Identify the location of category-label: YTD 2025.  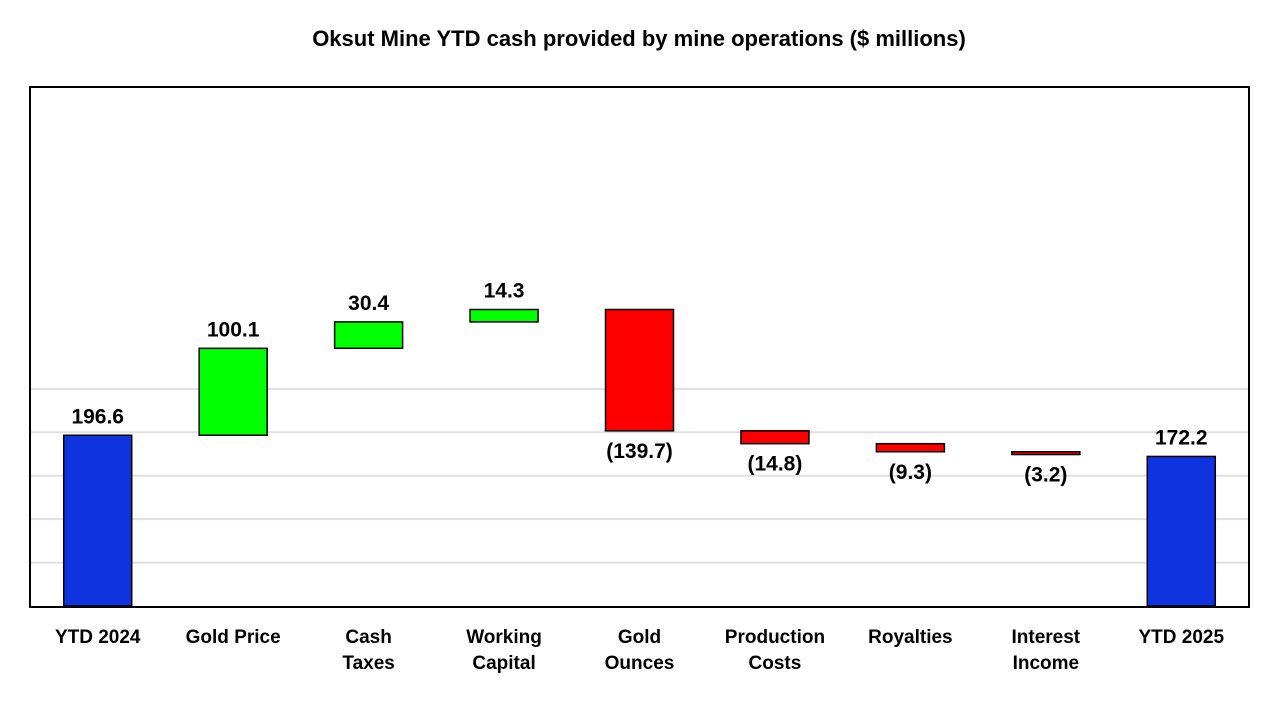
(1182, 637).